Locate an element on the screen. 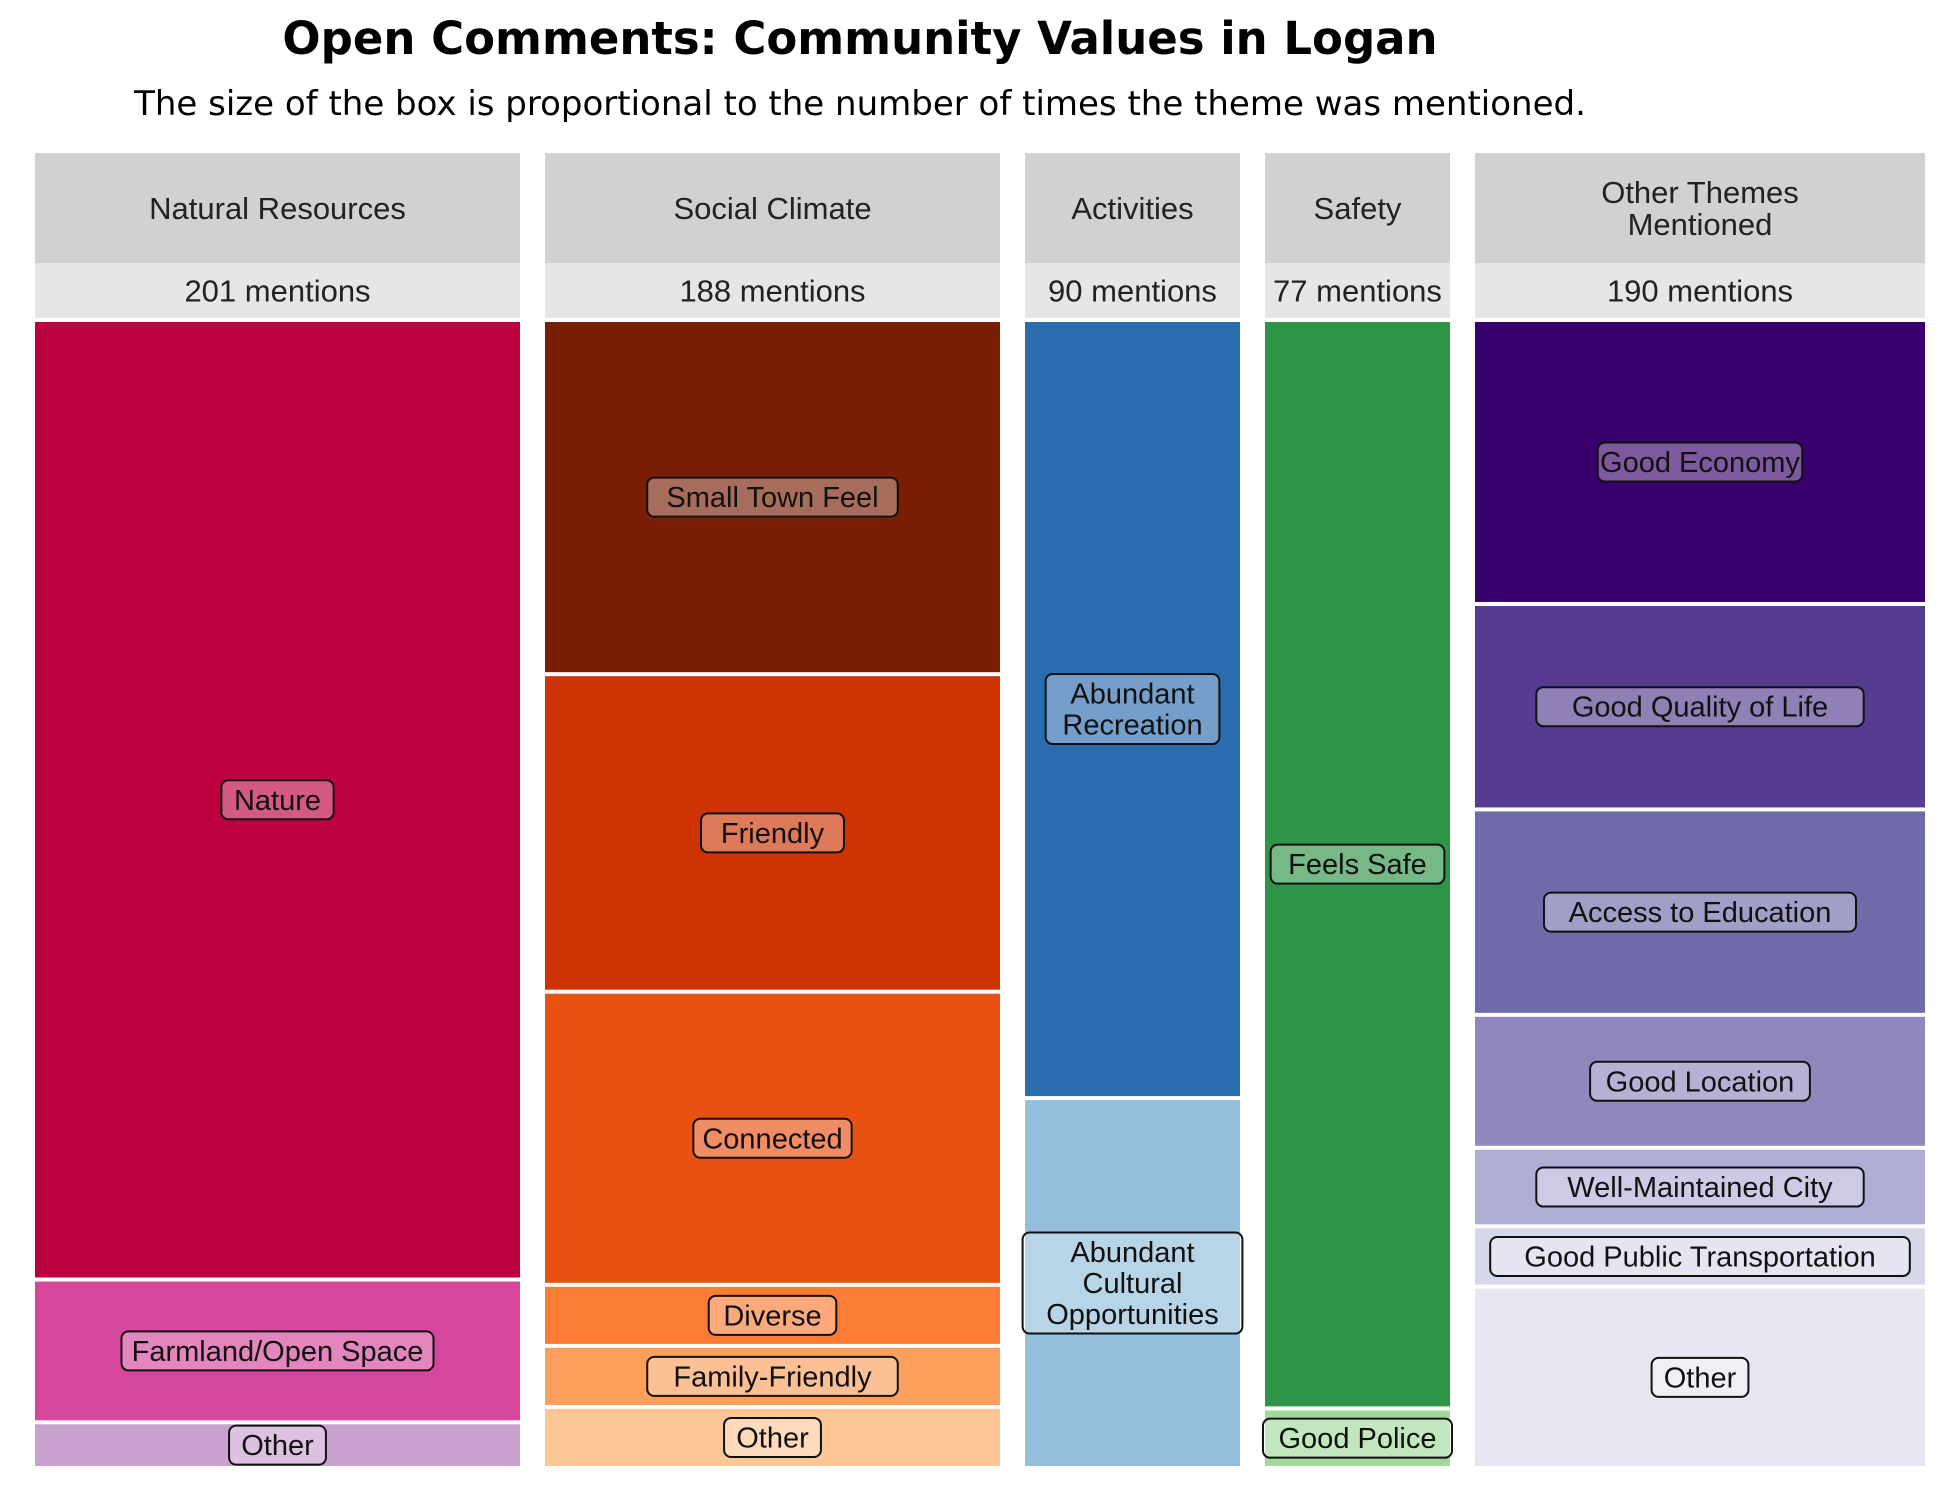 This screenshot has width=1950, height=1500. treemap-label: Access to Education is located at coordinates (1700, 913).